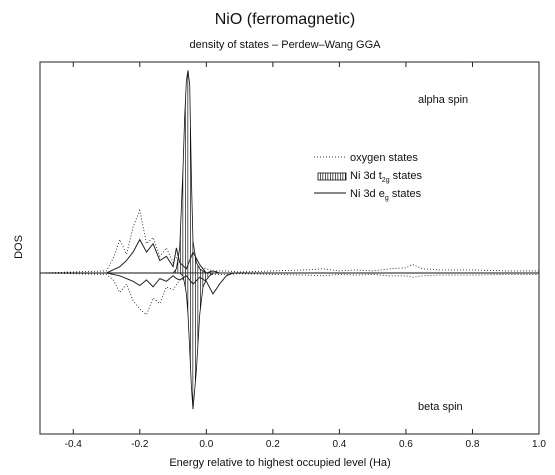  What do you see at coordinates (386, 177) in the screenshot?
I see `legend-label-t2g: Ni 3d t2g states` at bounding box center [386, 177].